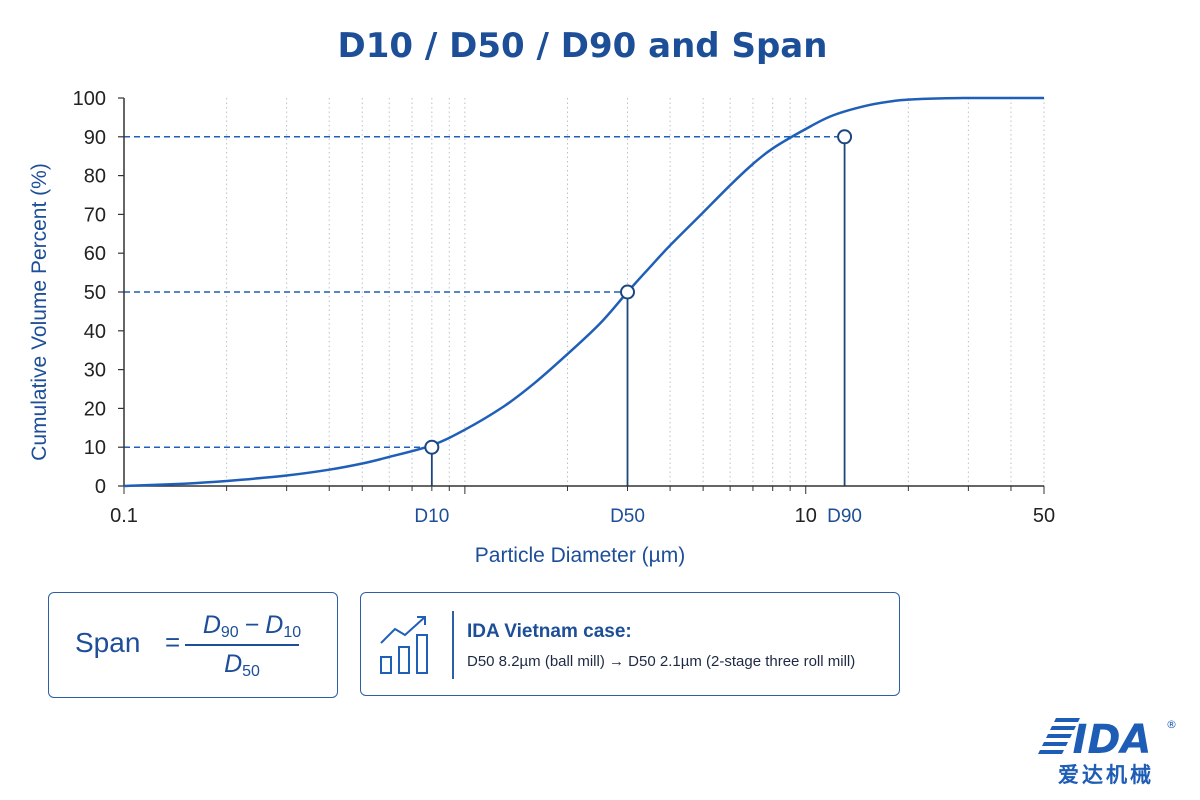 This screenshot has height=800, width=1200. I want to click on equals-sign: =, so click(173, 642).